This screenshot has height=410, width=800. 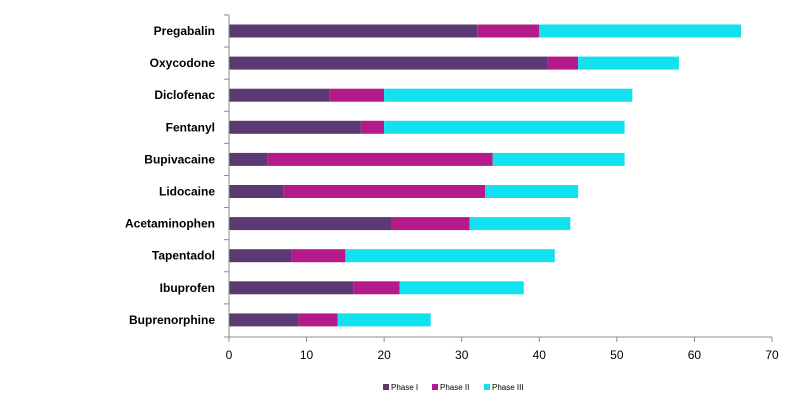 I want to click on bar-lidocaine-phase-i, so click(x=256, y=191).